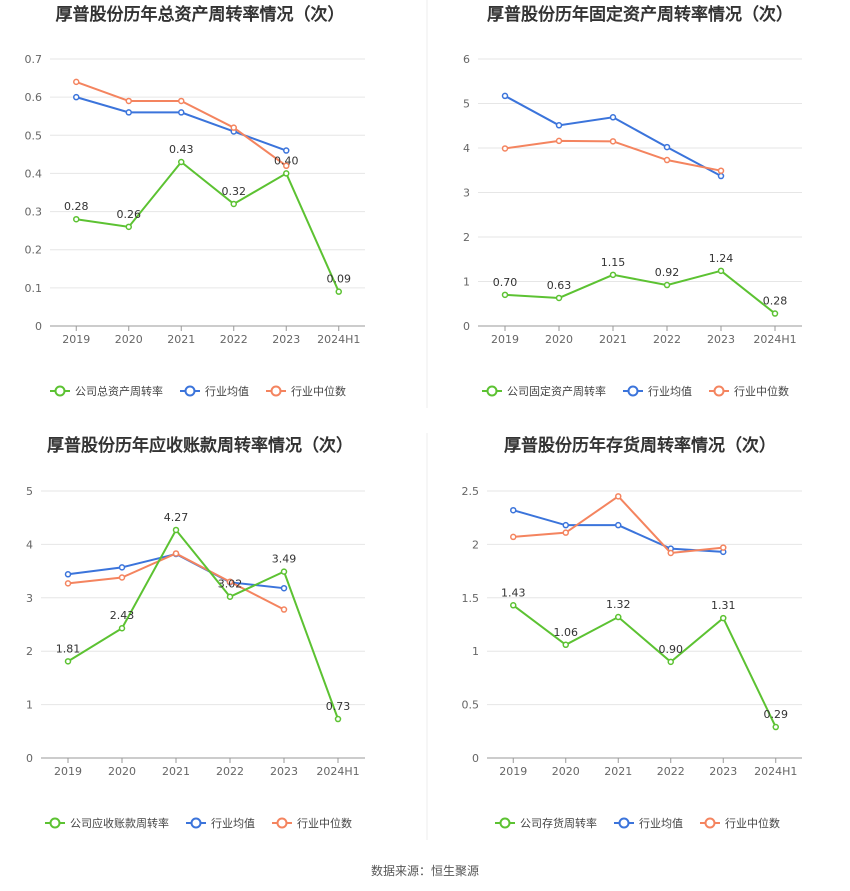 The width and height of the screenshot is (850, 891). I want to click on y-tick-label: 3, so click(29, 598).